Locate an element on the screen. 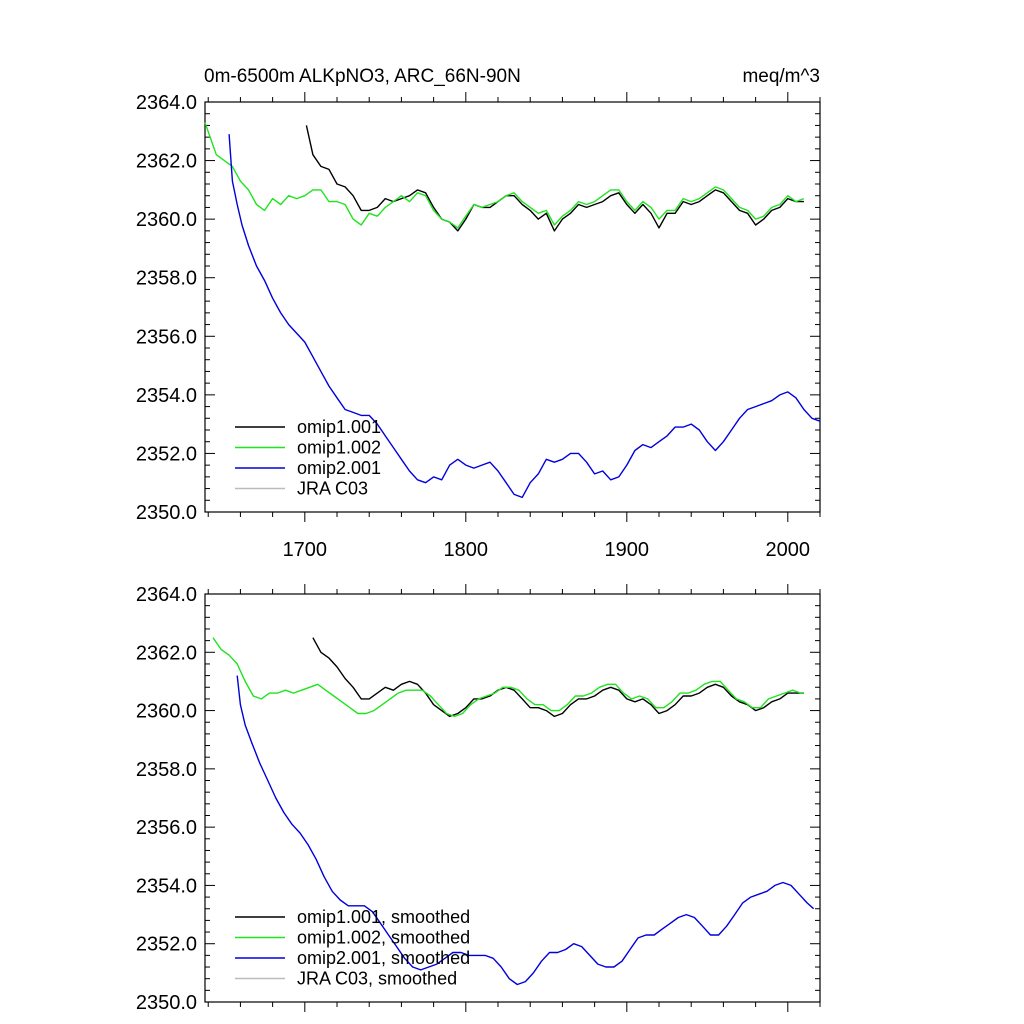 Image resolution: width=1024 pixels, height=1024 pixels. legend-label: omip2.001 is located at coordinates (339, 468).